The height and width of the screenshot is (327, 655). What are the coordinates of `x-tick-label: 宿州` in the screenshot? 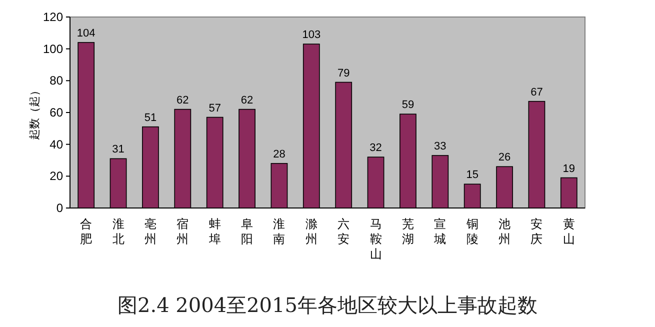 It's located at (182, 231).